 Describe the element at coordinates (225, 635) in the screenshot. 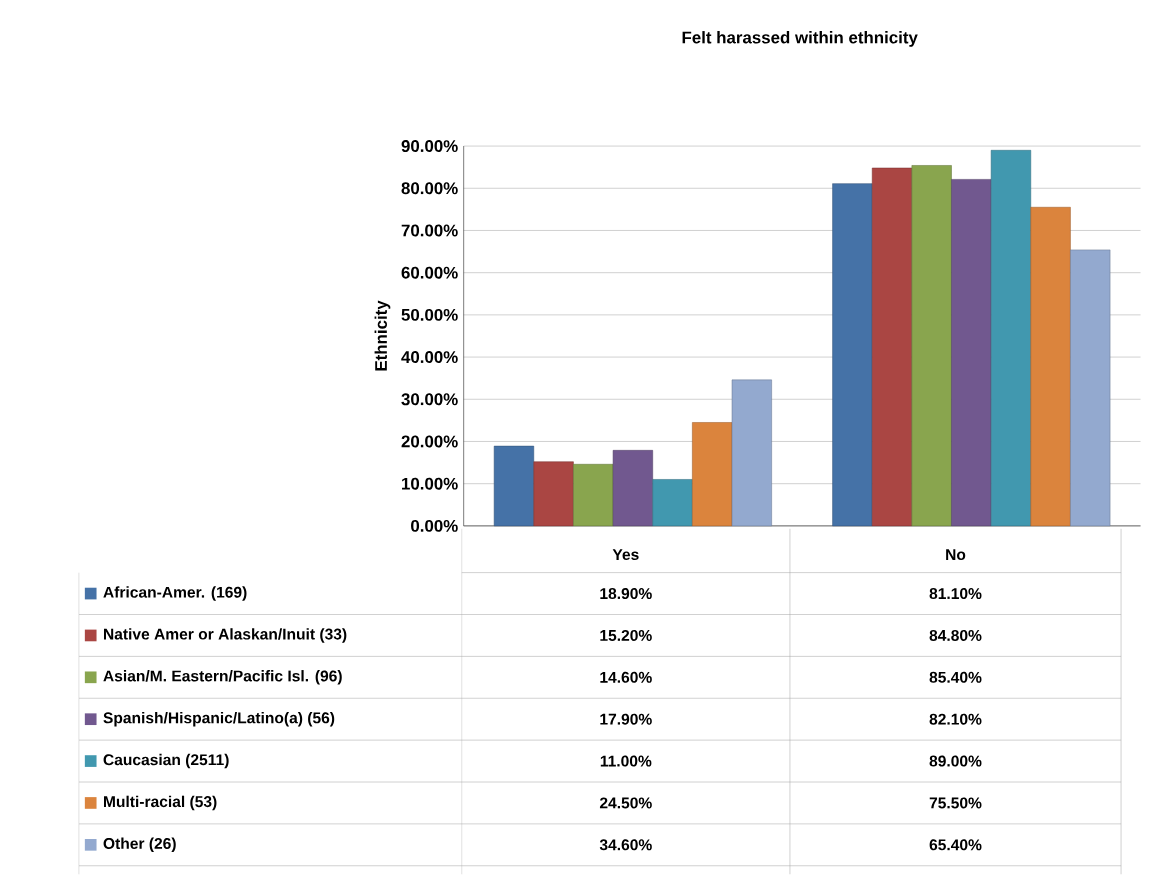

I see `legend-label: Native Amer or Alaskan/Inuit (33)` at that location.